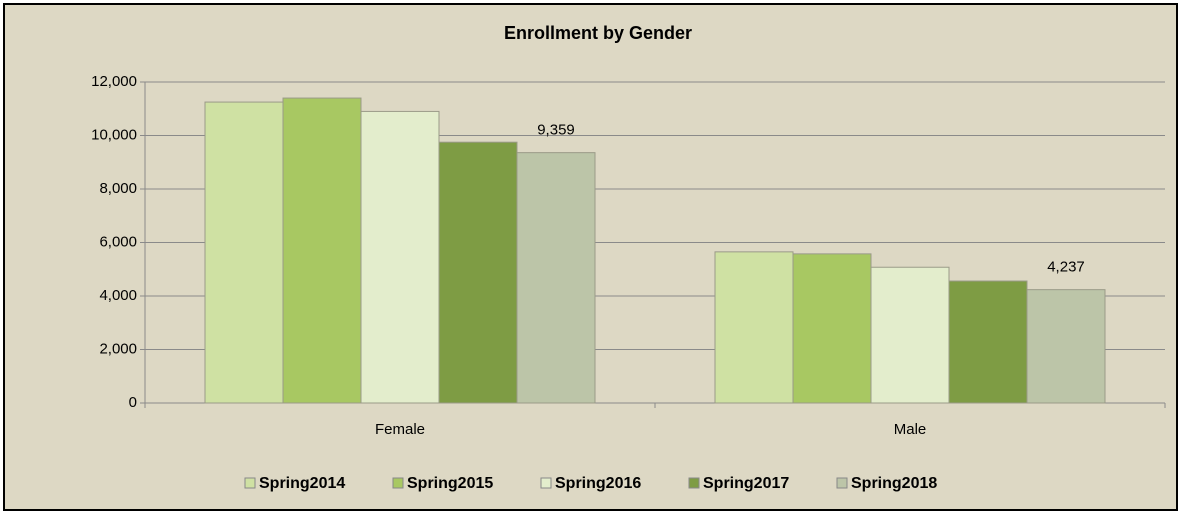 The height and width of the screenshot is (518, 1181). What do you see at coordinates (302, 483) in the screenshot?
I see `legend-label: Spring2014` at bounding box center [302, 483].